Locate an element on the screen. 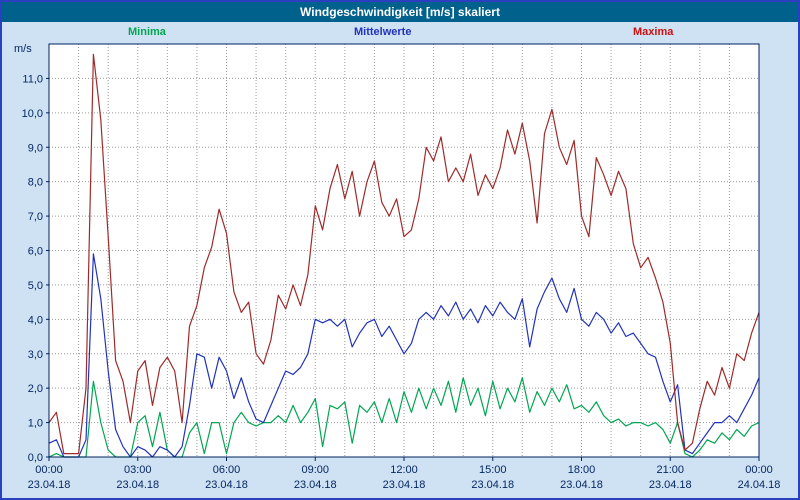 The height and width of the screenshot is (500, 800). y-tick-label: 8,0 is located at coordinates (35, 183).